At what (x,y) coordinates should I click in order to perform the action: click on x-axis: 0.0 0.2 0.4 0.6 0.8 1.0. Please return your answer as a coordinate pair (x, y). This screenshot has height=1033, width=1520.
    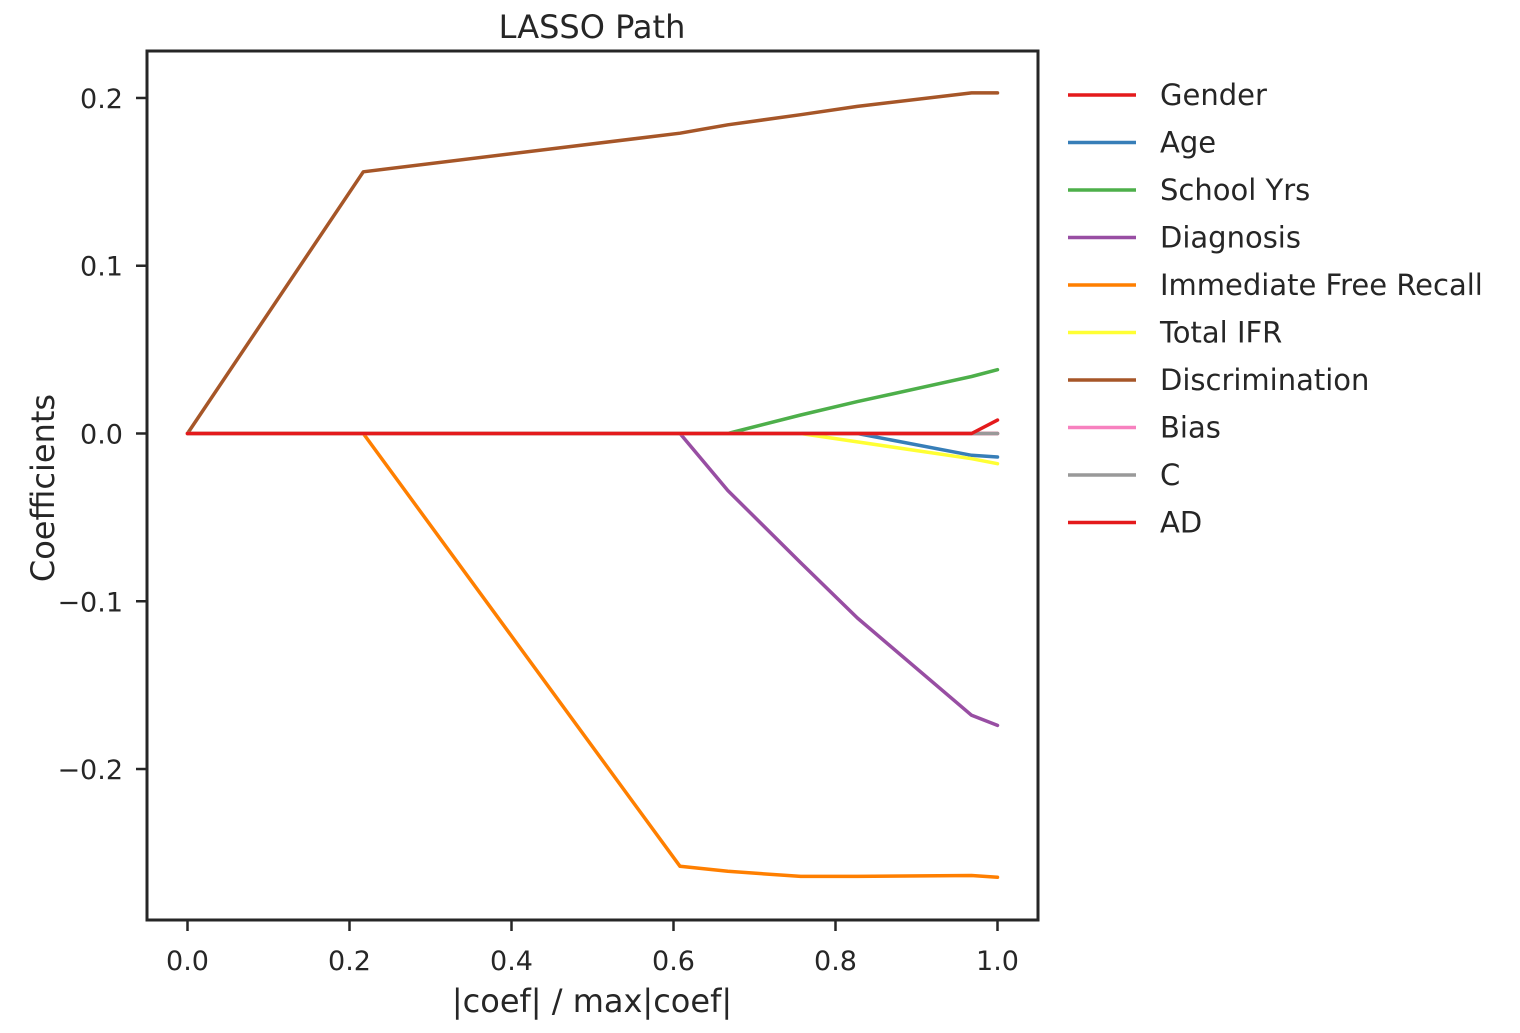
    Looking at the image, I should click on (592, 948).